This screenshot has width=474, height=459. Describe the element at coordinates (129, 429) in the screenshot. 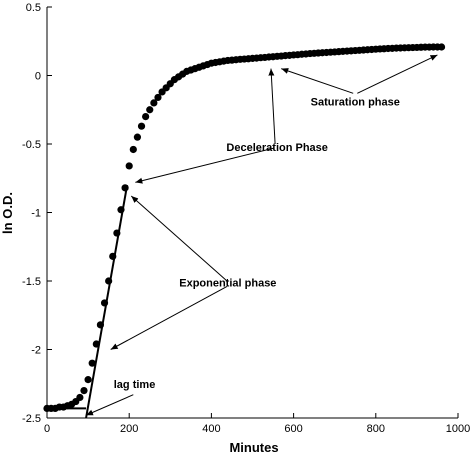

I see `x-tick-label: 200` at that location.